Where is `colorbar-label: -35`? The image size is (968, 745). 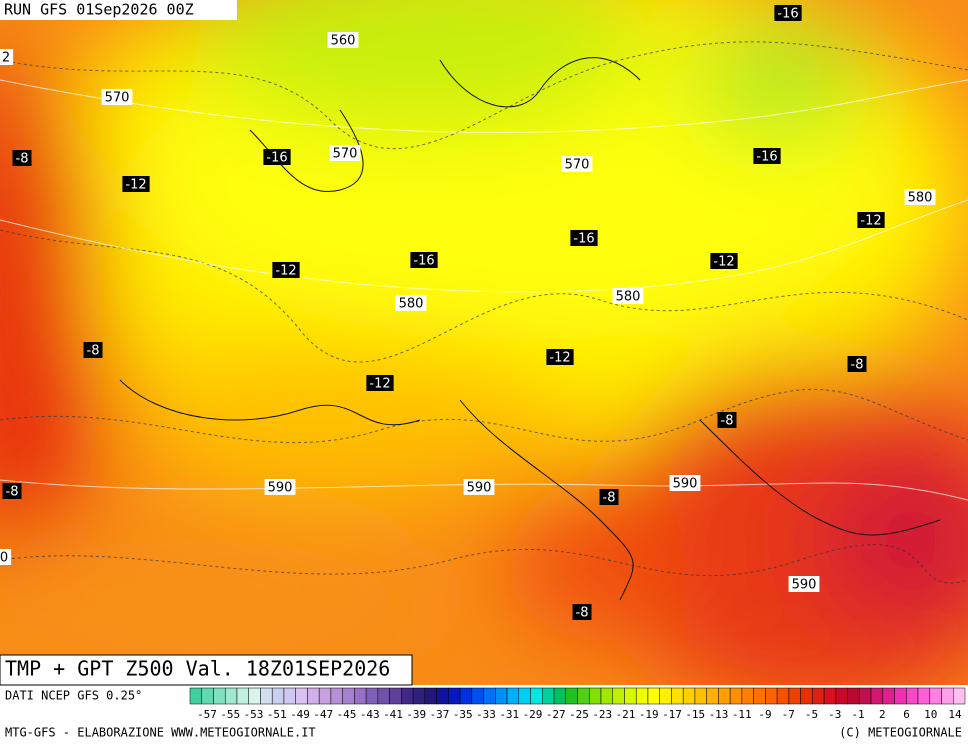
colorbar-label: -35 is located at coordinates (463, 714).